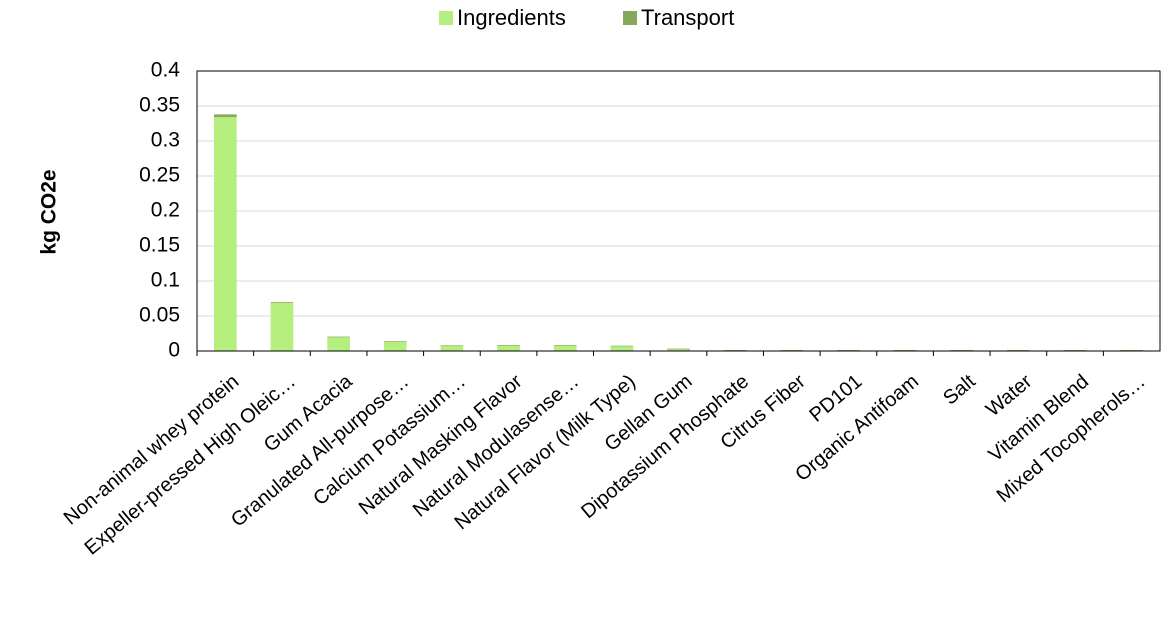 The image size is (1162, 625). Describe the element at coordinates (166, 70) in the screenshot. I see `y-tick-label: 0.4` at that location.